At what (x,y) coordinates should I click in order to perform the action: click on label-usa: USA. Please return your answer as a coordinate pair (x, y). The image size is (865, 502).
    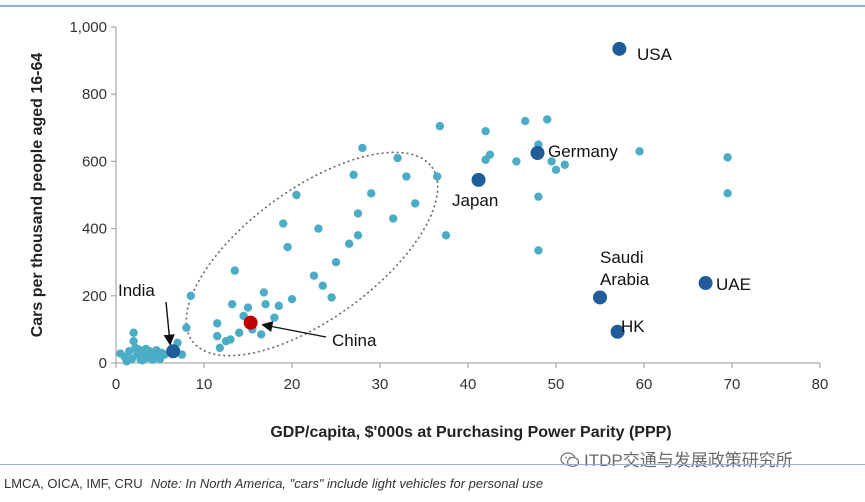
    Looking at the image, I should click on (655, 54).